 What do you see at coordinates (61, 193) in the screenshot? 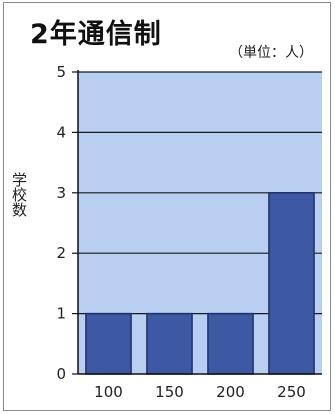
I see `y-tick-label: 3` at bounding box center [61, 193].